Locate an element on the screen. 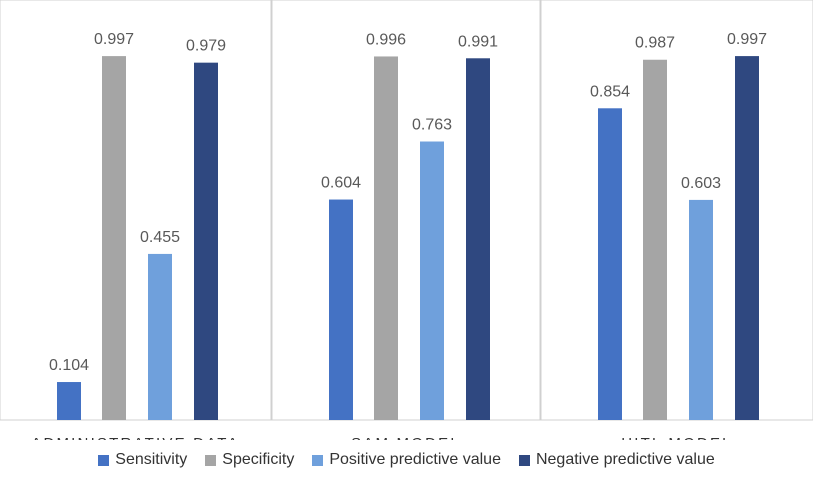  bar-sensitivity-hitl-model is located at coordinates (610, 264).